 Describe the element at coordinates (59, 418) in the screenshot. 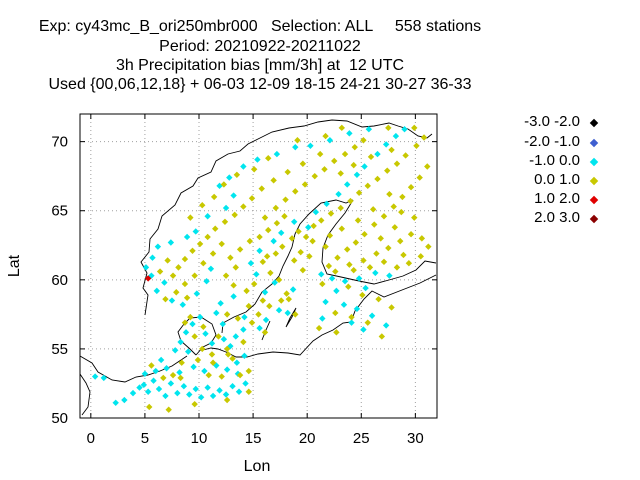

I see `y-tick-label: 50` at that location.